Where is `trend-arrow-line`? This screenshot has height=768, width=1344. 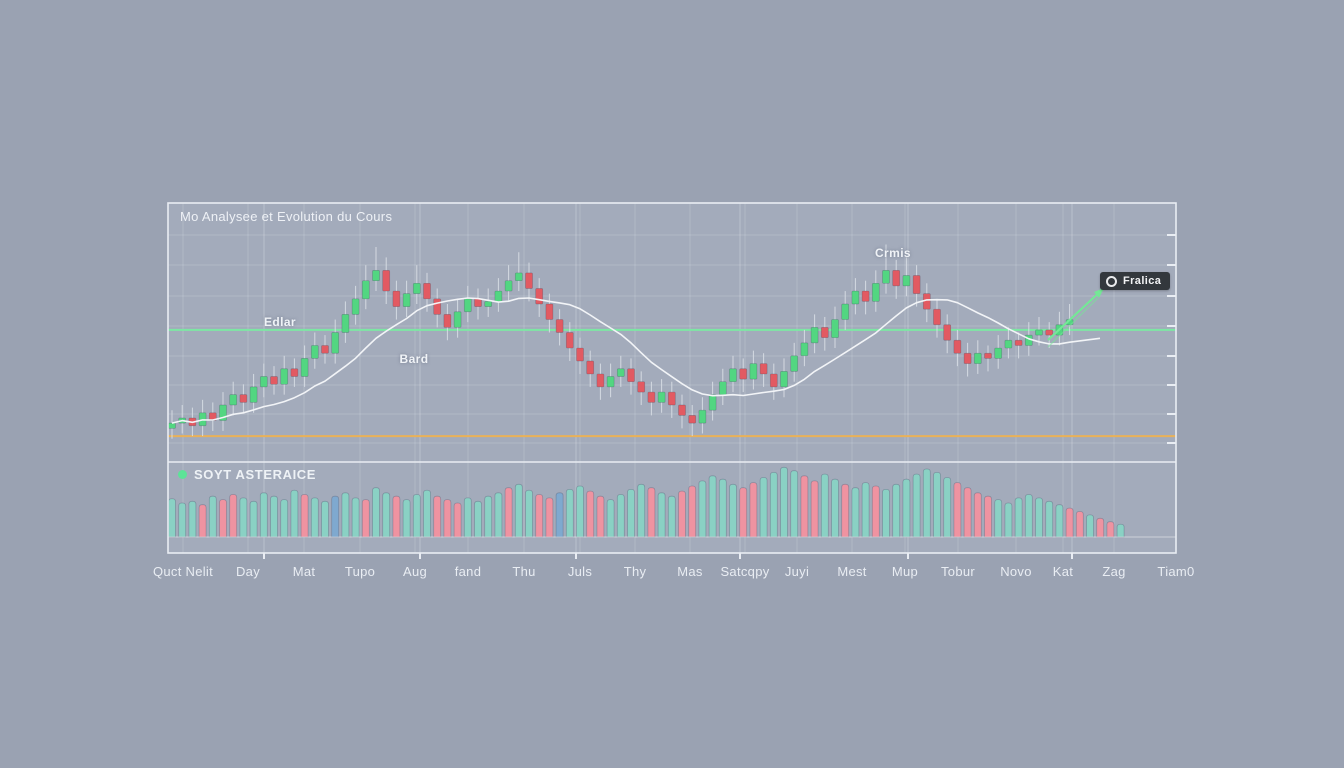 trend-arrow-line is located at coordinates (1076, 314).